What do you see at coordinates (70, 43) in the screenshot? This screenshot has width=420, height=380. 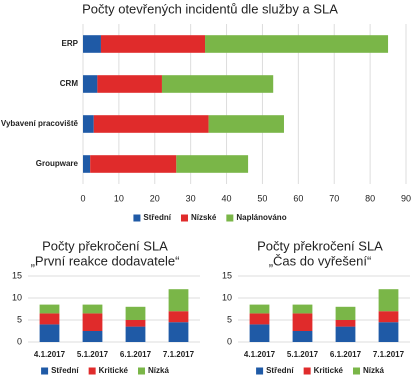 I see `y-tick-label: ERP` at bounding box center [70, 43].